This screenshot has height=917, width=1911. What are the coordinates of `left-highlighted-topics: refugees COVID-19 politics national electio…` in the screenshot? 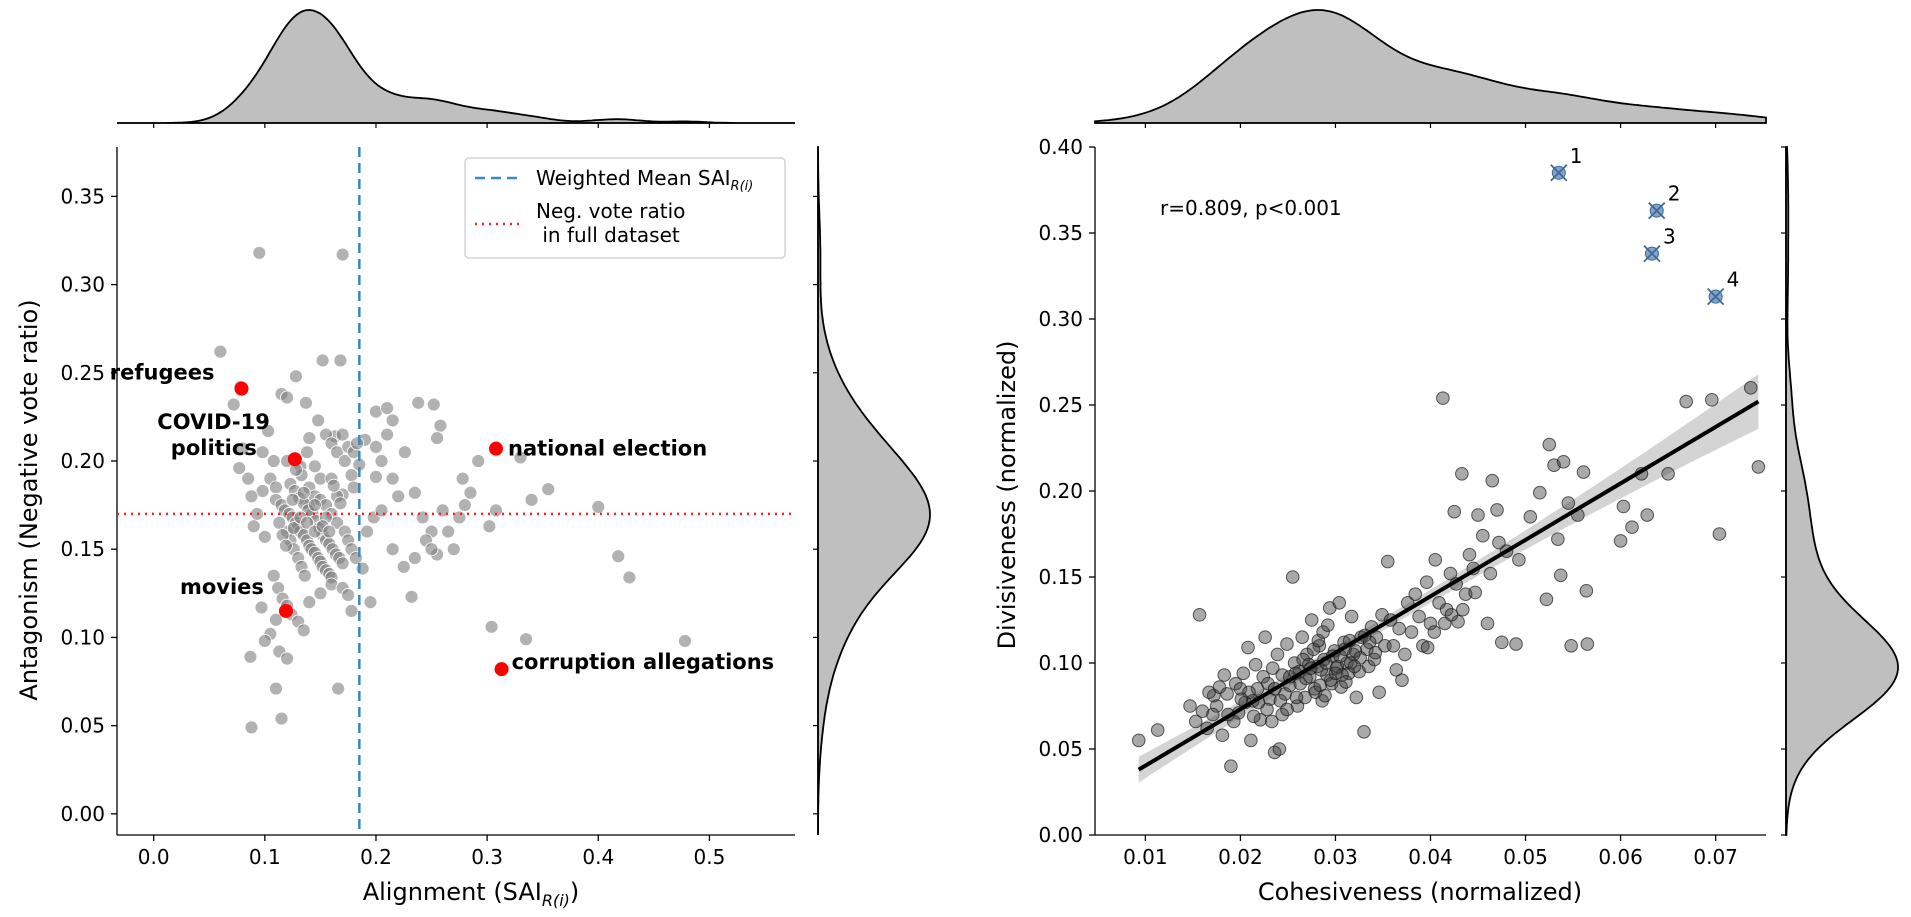 It's located at (442, 519).